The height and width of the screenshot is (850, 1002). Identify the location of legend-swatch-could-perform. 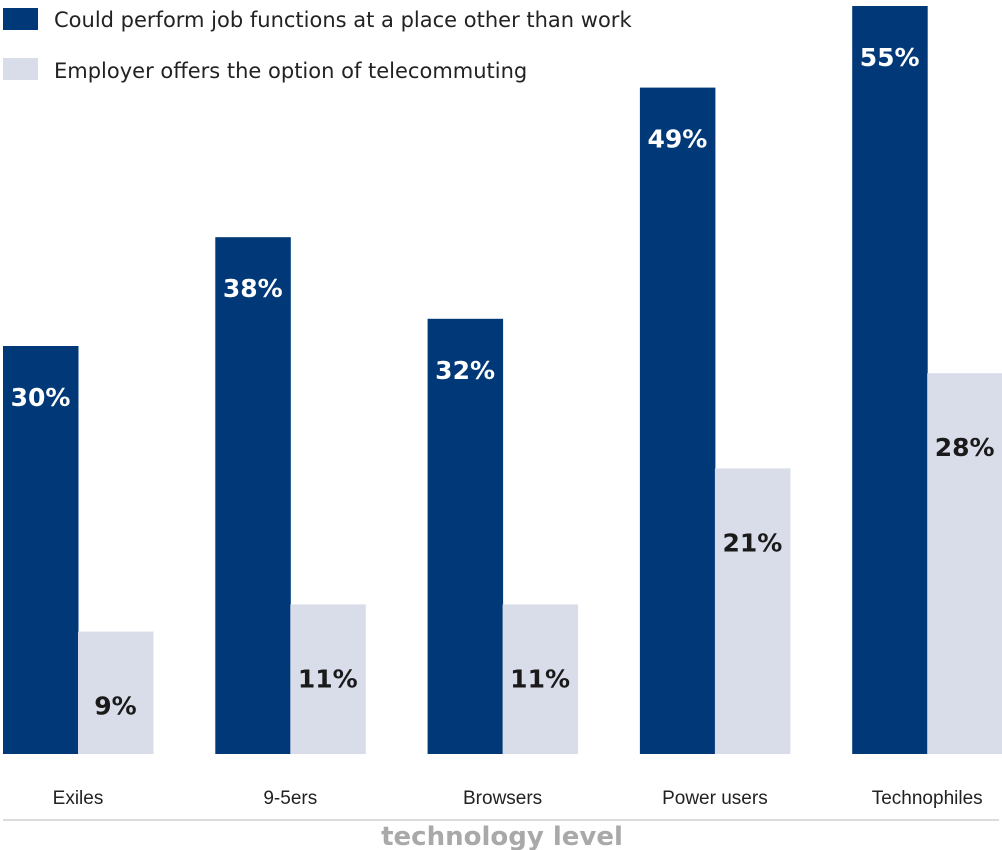
(20, 19).